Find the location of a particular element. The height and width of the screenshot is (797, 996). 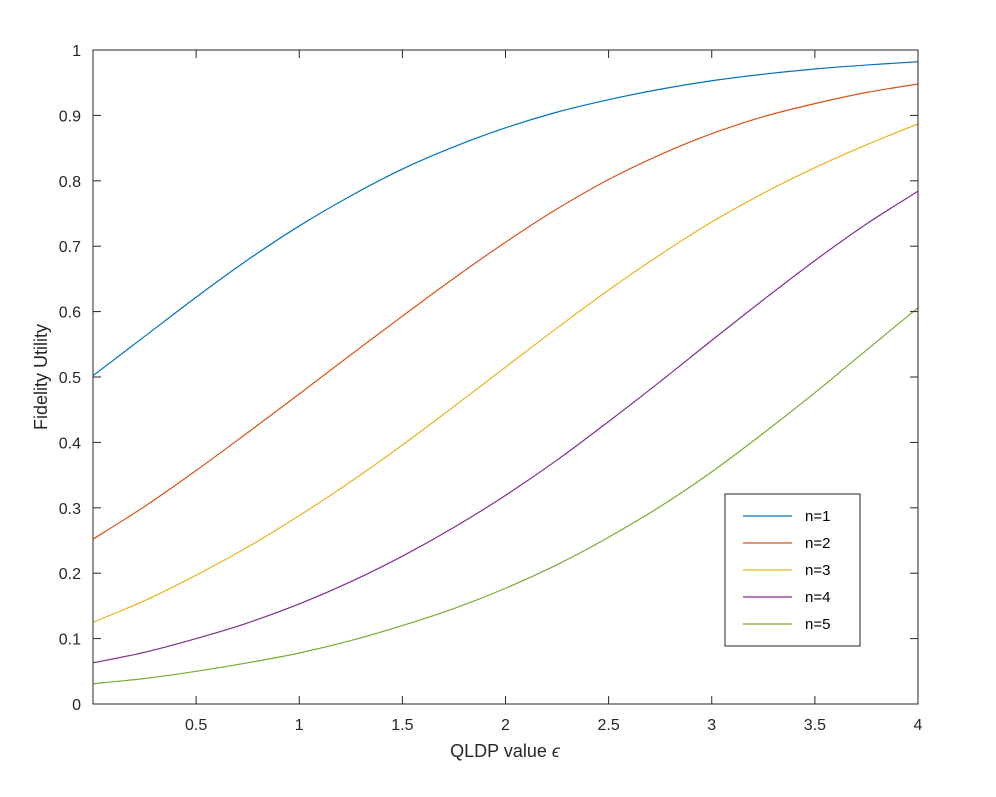

epsilon-symbol: ϵ is located at coordinates (556, 751).